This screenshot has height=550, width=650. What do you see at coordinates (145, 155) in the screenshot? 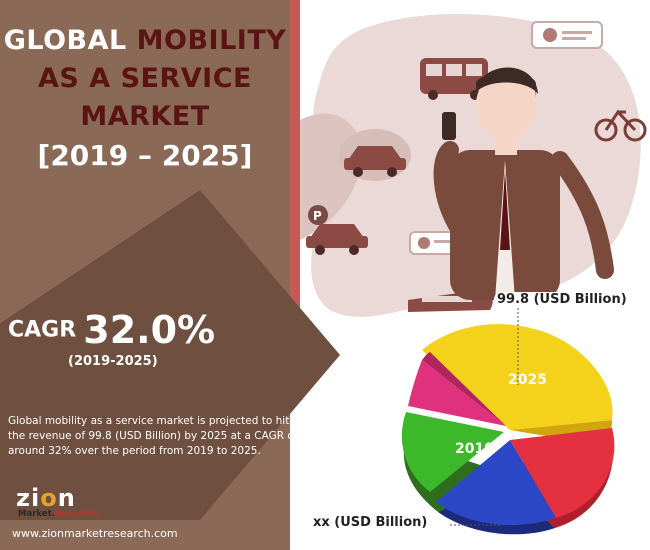
I see `title-years: [2019 – 2025]` at bounding box center [145, 155].